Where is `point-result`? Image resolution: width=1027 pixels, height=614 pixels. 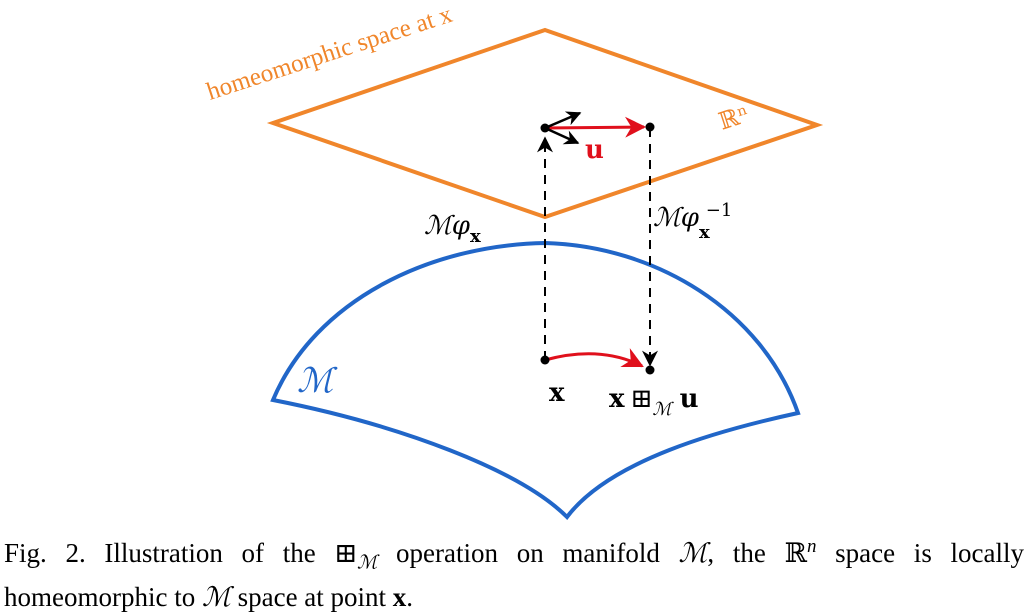 point-result is located at coordinates (650, 370).